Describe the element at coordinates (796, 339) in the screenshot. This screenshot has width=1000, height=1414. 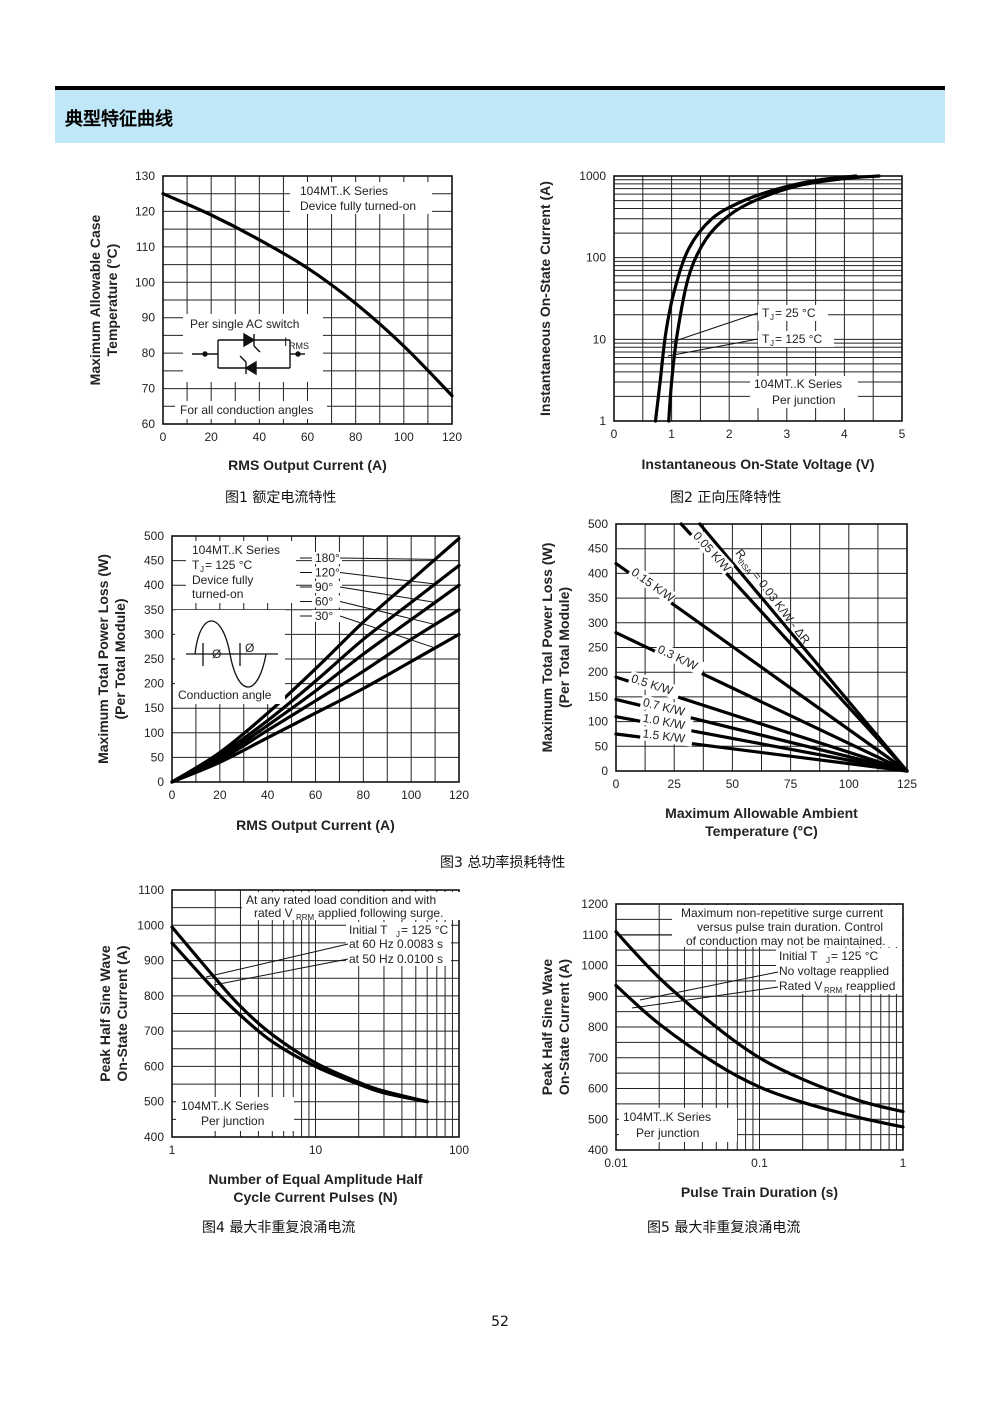
I see `fig2-tj125-box` at that location.